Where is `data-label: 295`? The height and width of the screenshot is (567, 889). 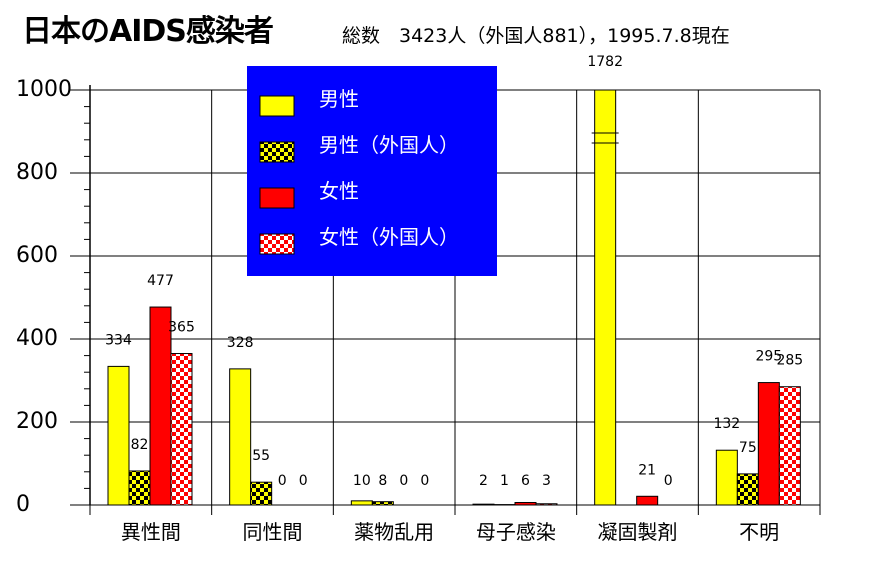
data-label: 295 is located at coordinates (768, 357).